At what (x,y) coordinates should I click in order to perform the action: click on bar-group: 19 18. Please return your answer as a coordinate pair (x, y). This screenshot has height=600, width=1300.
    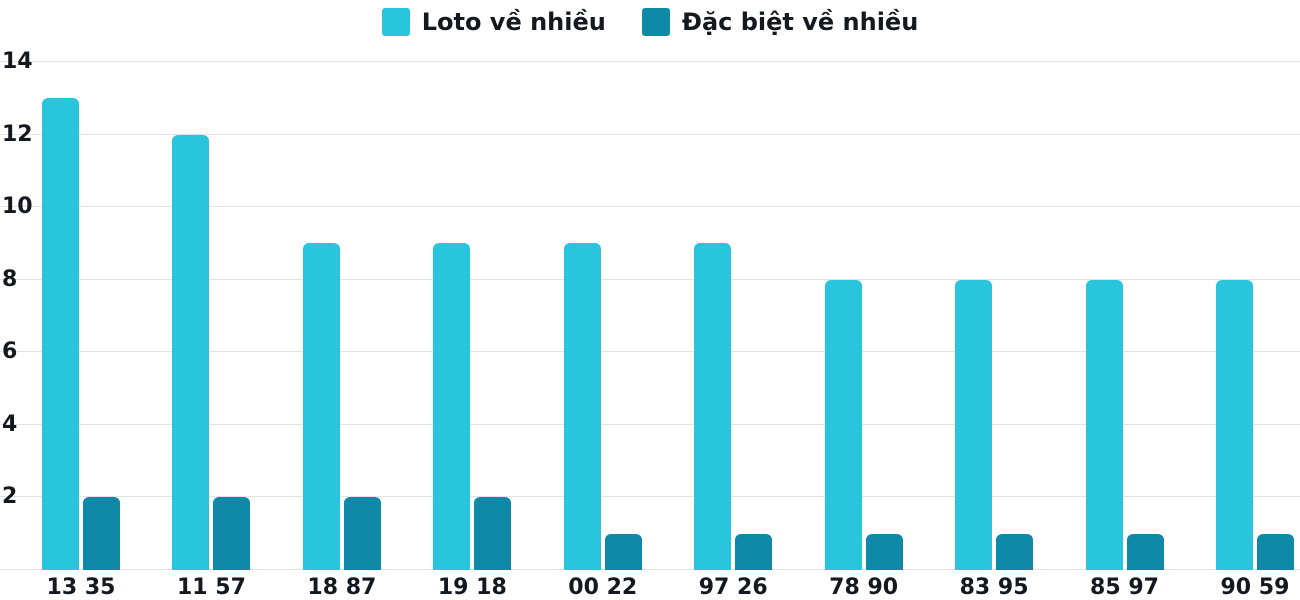
    Looking at the image, I should click on (472, 331).